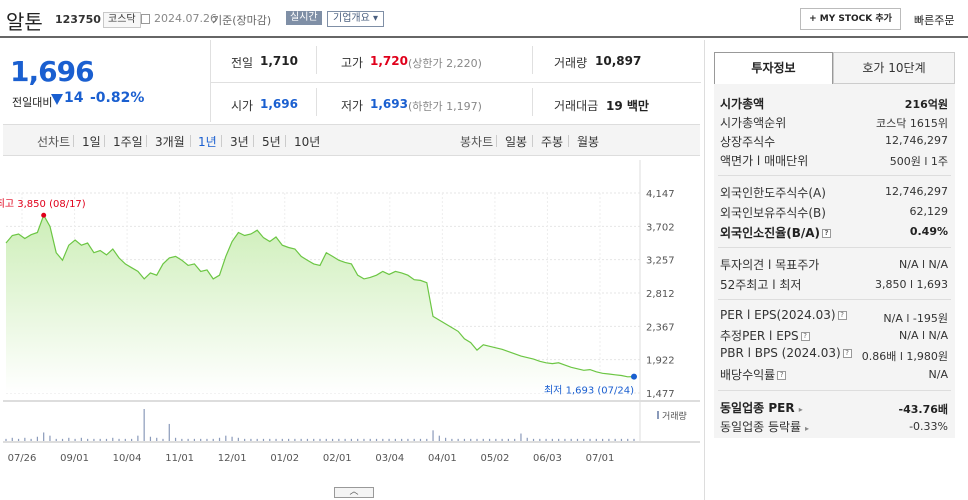 The height and width of the screenshot is (500, 968). Describe the element at coordinates (304, 18) in the screenshot. I see `realtime-button: 실시간` at that location.